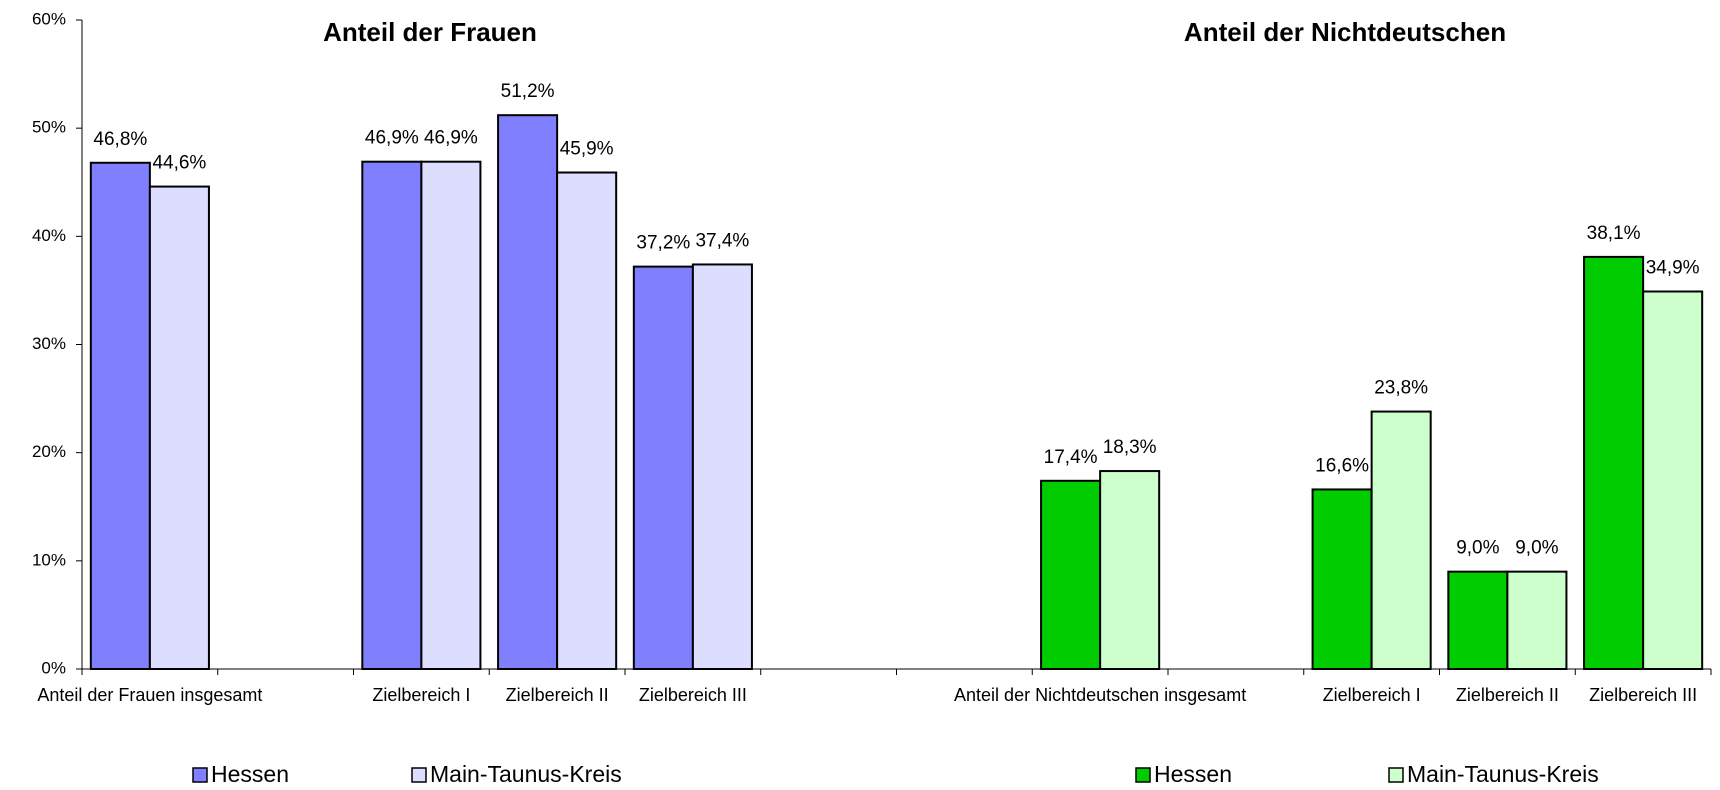  I want to click on value-label: 18,3%, so click(1130, 447).